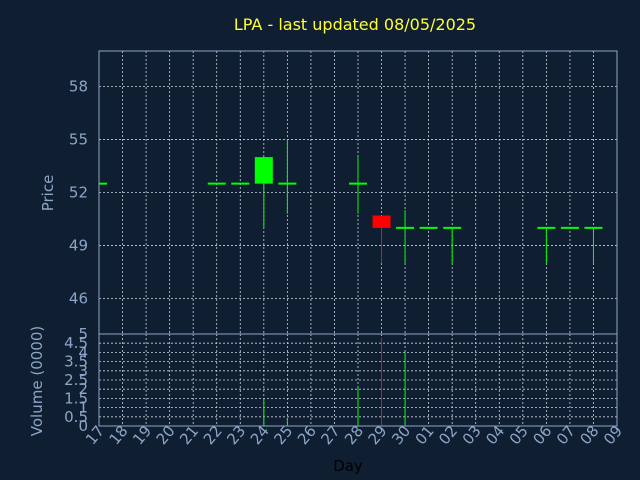 This screenshot has width=640, height=480. What do you see at coordinates (76, 343) in the screenshot?
I see `volume-tick-label: 4.5` at bounding box center [76, 343].